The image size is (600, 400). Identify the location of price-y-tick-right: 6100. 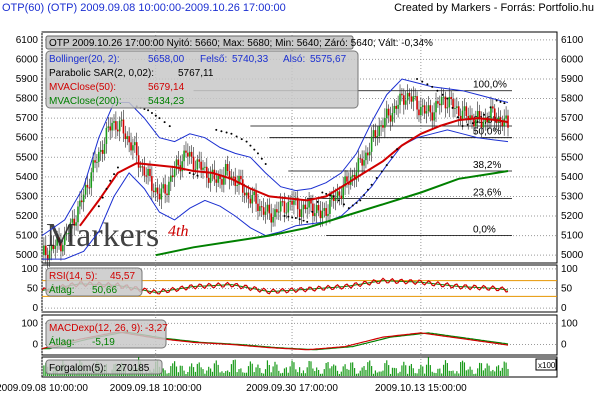
(572, 40).